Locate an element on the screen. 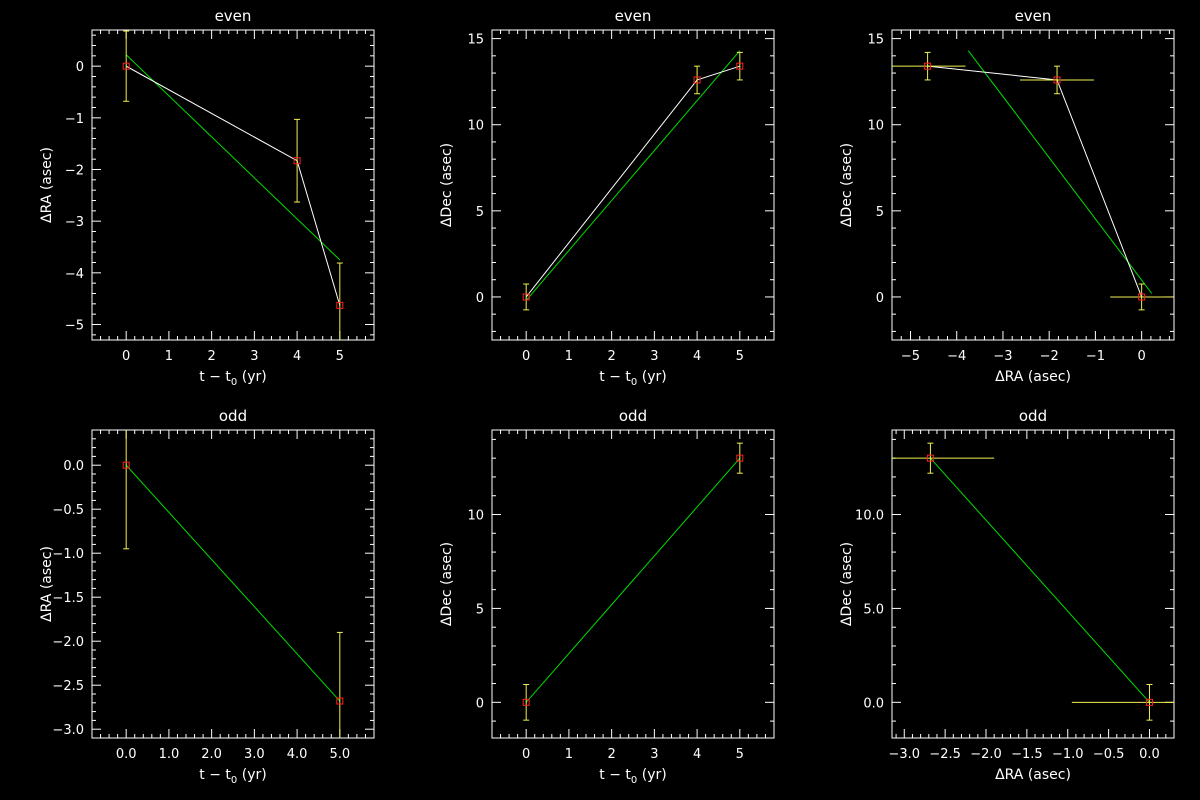 This screenshot has height=800, width=1200. x-tick-label: 5 is located at coordinates (740, 754).